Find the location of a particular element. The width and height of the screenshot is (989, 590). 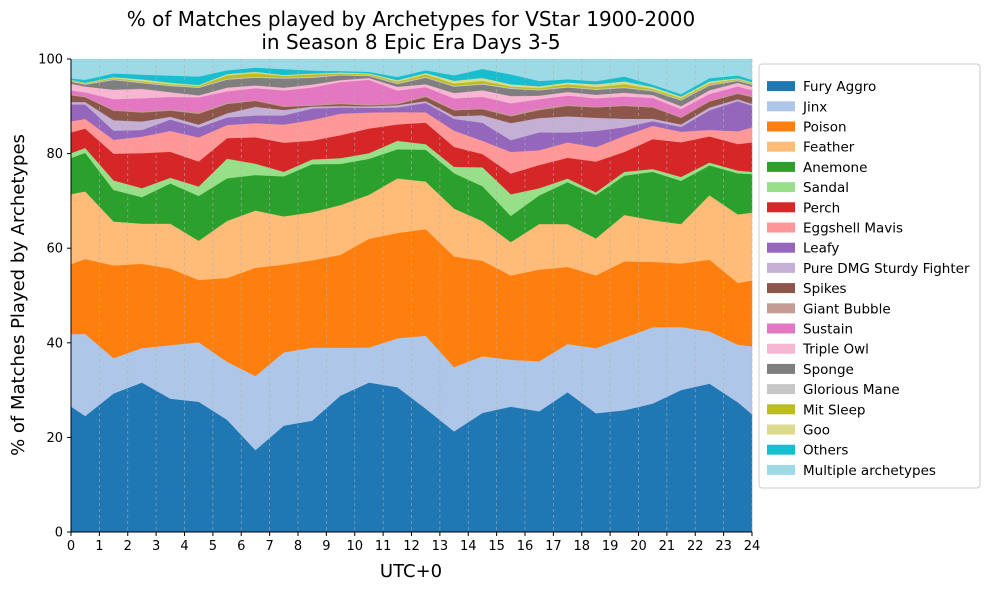

x-tick-label: 14 is located at coordinates (468, 546).